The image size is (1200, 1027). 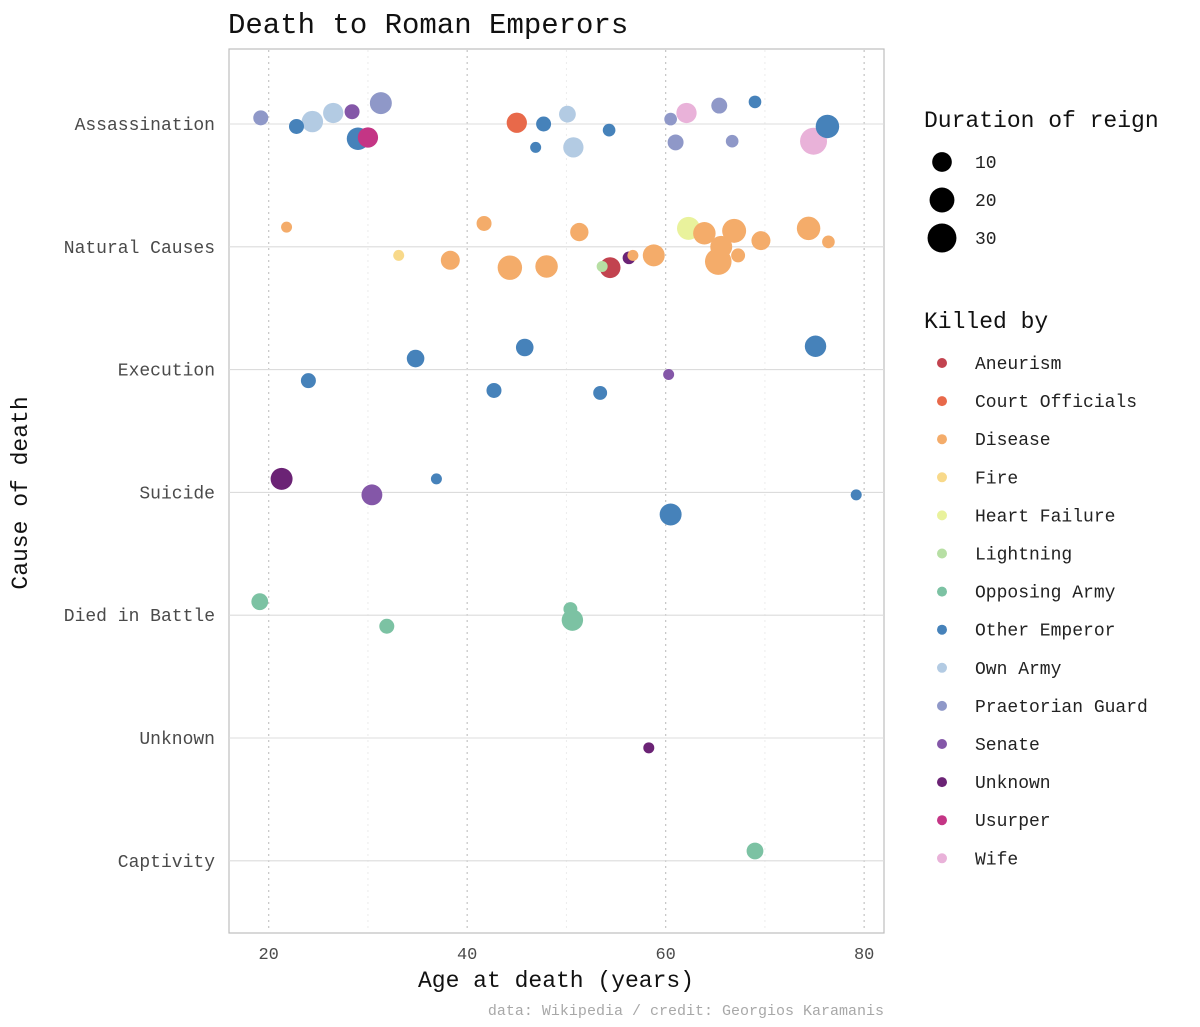 What do you see at coordinates (986, 240) in the screenshot?
I see `size-legend-label: 30` at bounding box center [986, 240].